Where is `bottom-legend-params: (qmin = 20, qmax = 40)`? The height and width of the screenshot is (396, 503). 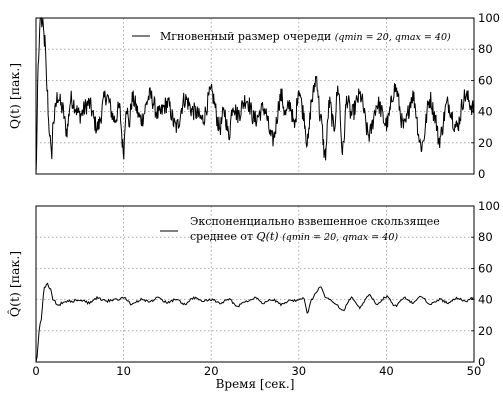
bottom-legend-params: (qmin = 20, qmax = 40) is located at coordinates (340, 237).